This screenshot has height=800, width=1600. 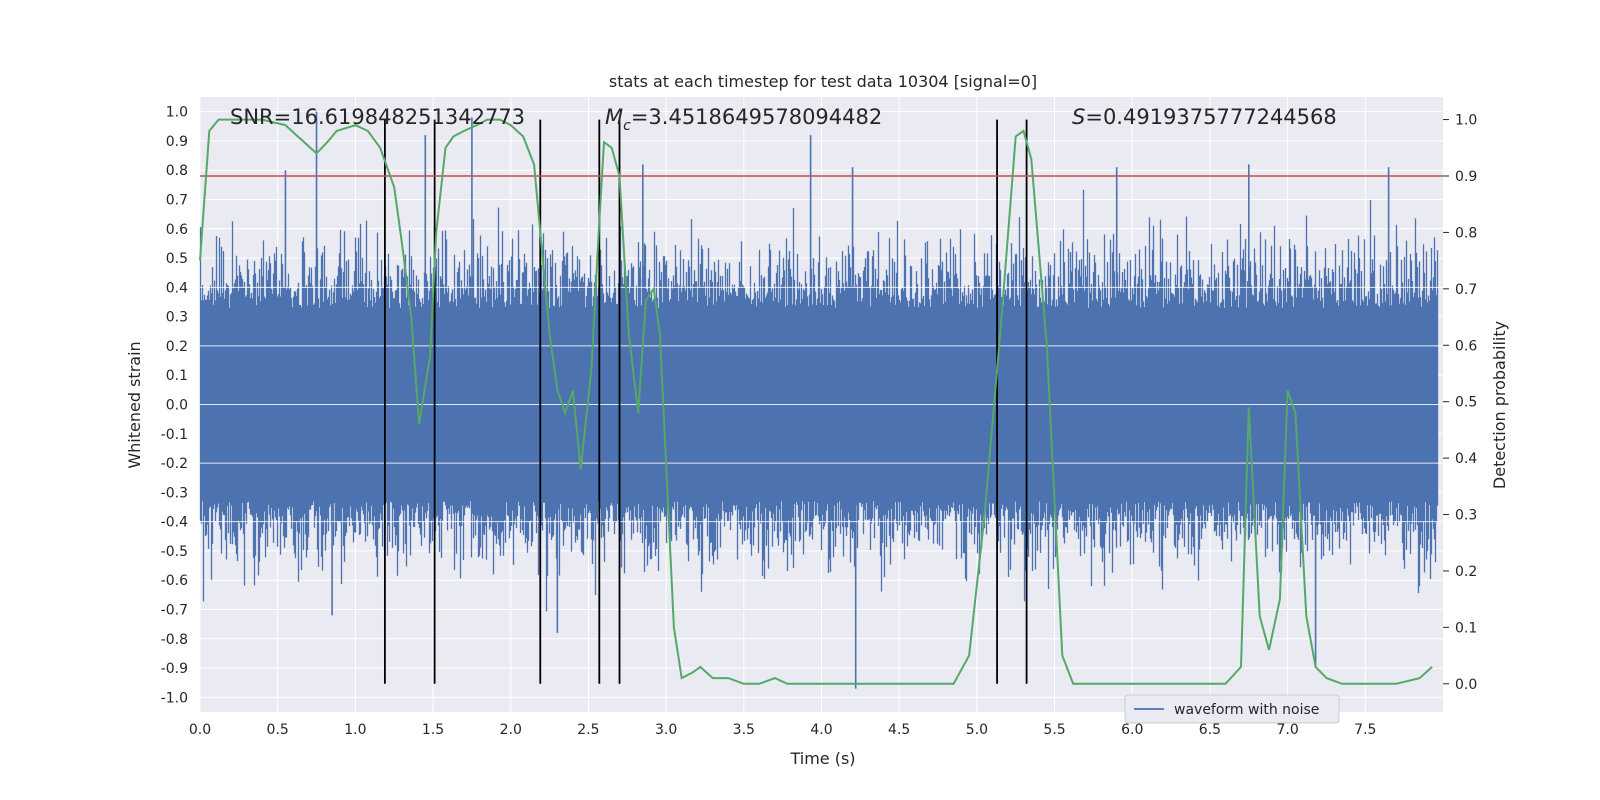 What do you see at coordinates (1466, 685) in the screenshot?
I see `y2-tick-label: 0.0` at bounding box center [1466, 685].